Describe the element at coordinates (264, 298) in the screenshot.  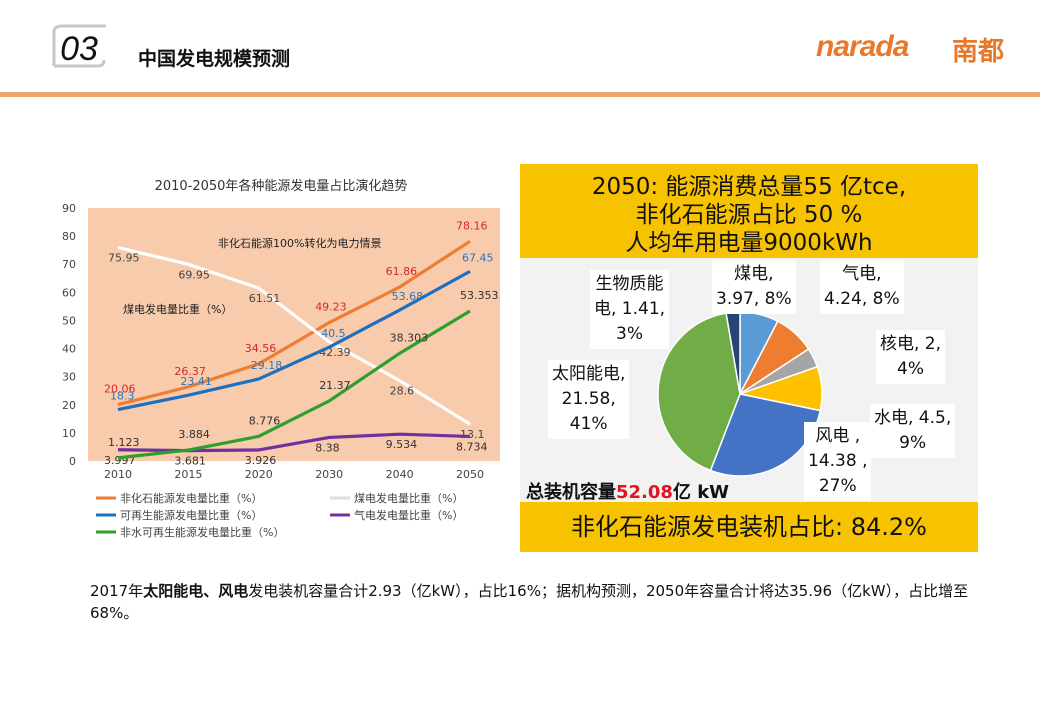
I see `data-label: 61.51` at that location.